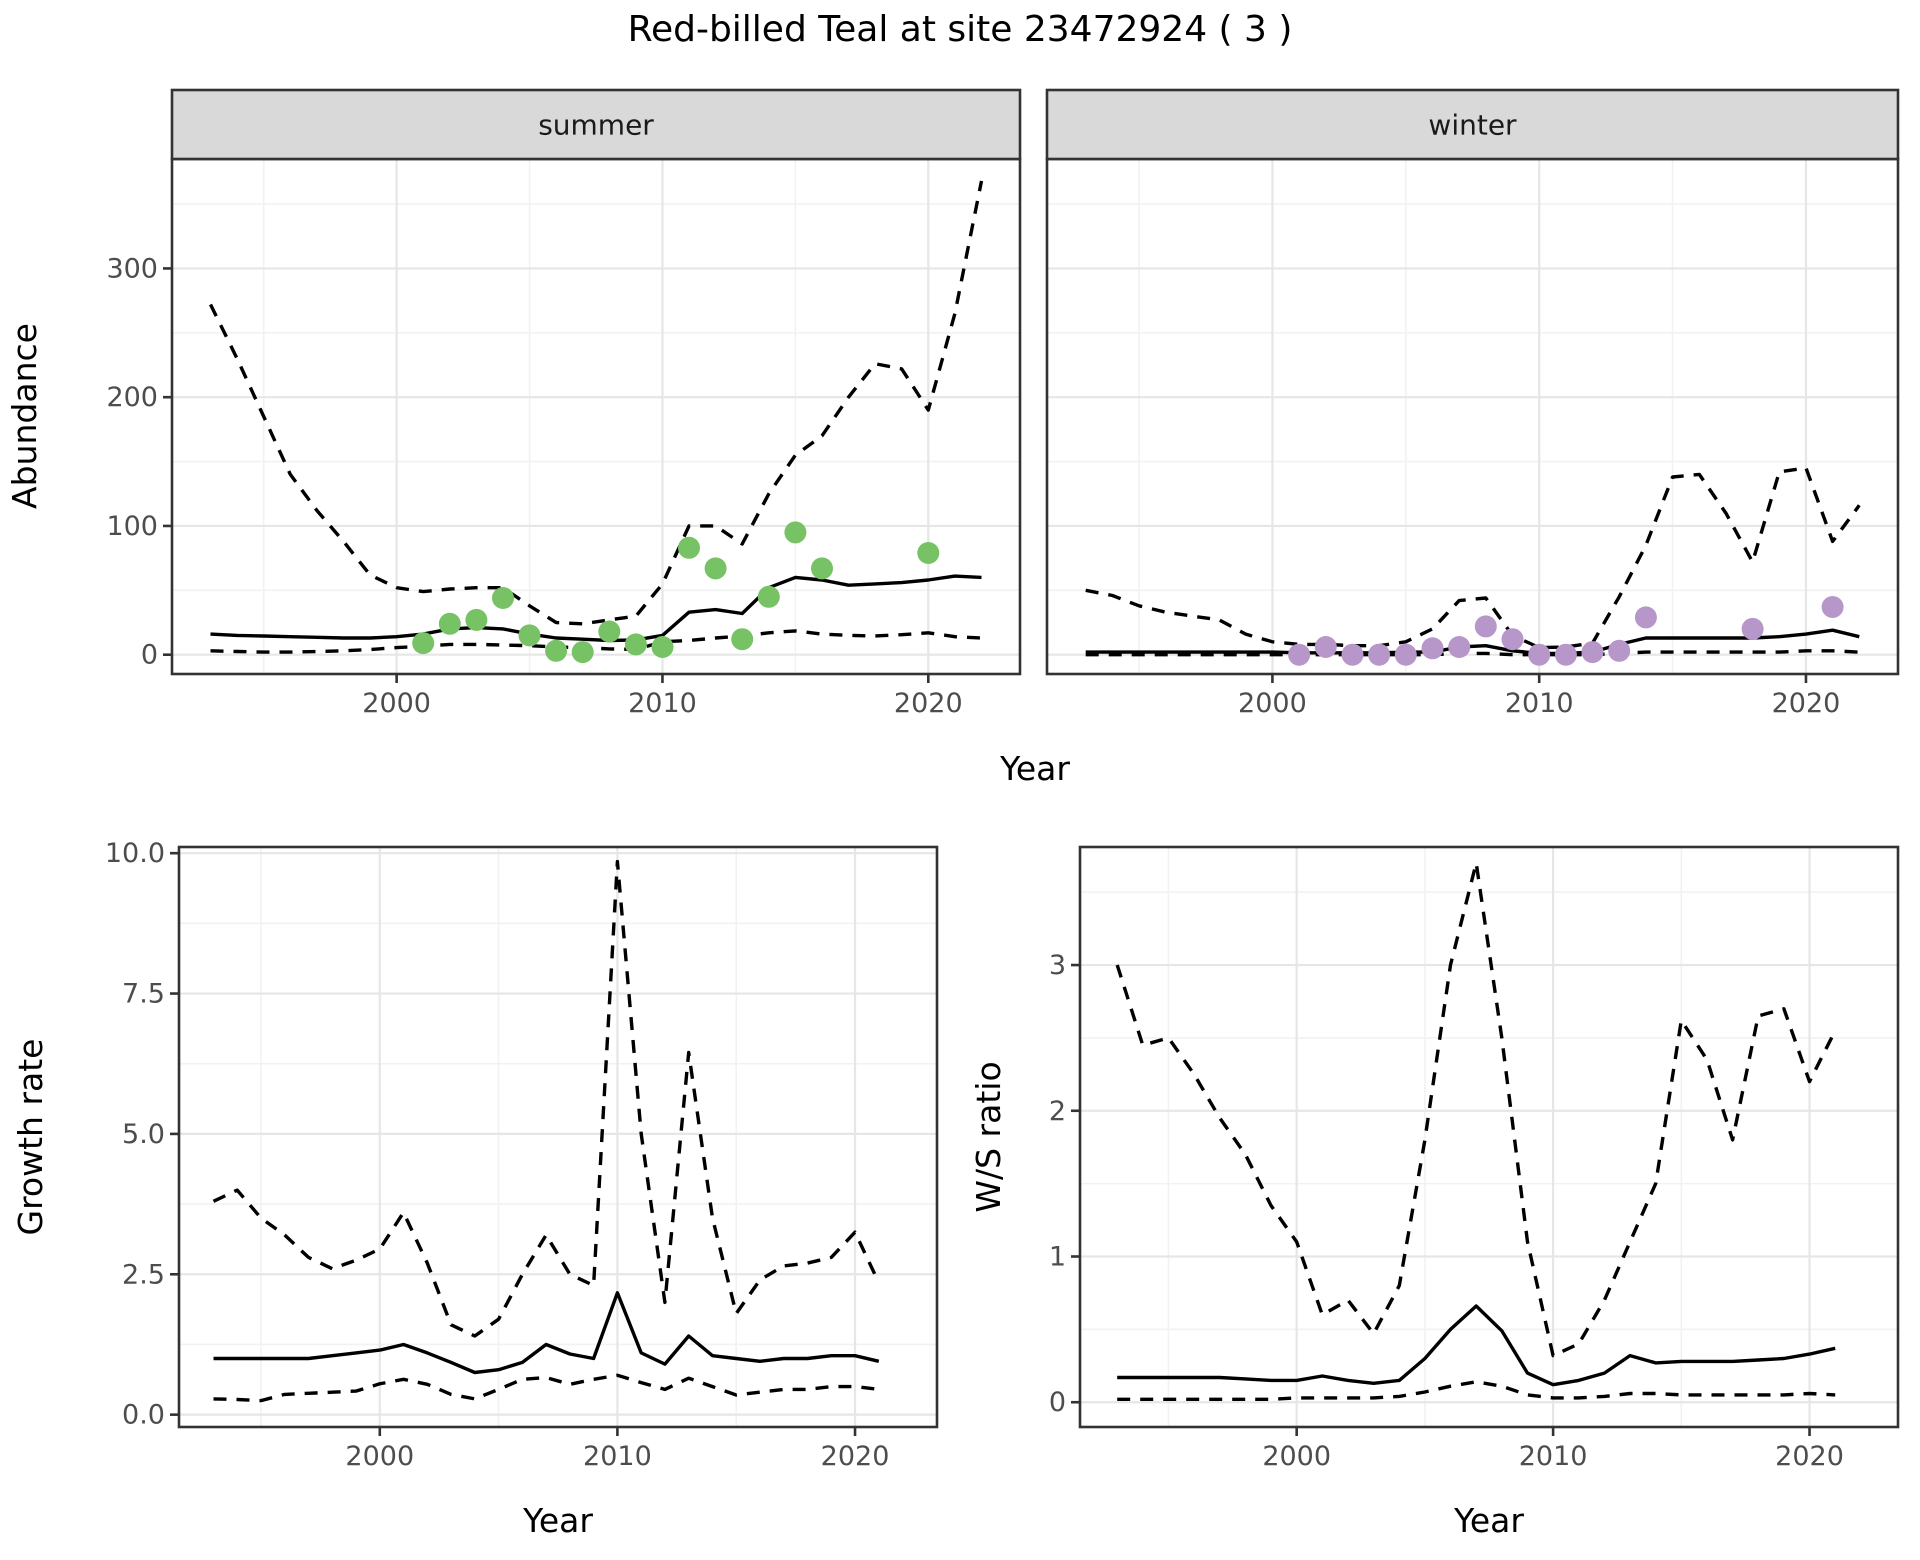 The width and height of the screenshot is (1920, 1560). What do you see at coordinates (143, 994) in the screenshot?
I see `y-tick-label: 7.5` at bounding box center [143, 994].